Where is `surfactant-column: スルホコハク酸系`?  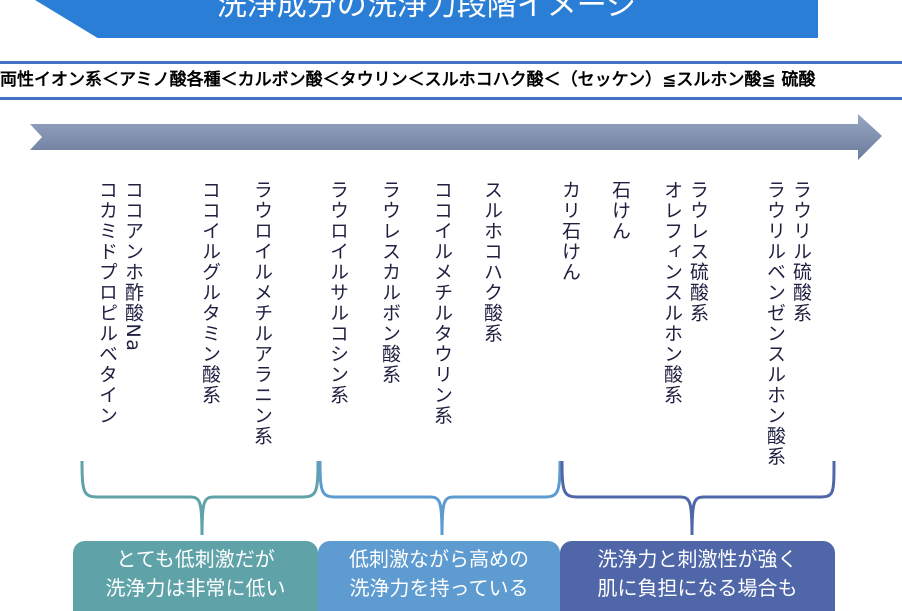 surfactant-column: スルホコハク酸系 is located at coordinates (492, 262).